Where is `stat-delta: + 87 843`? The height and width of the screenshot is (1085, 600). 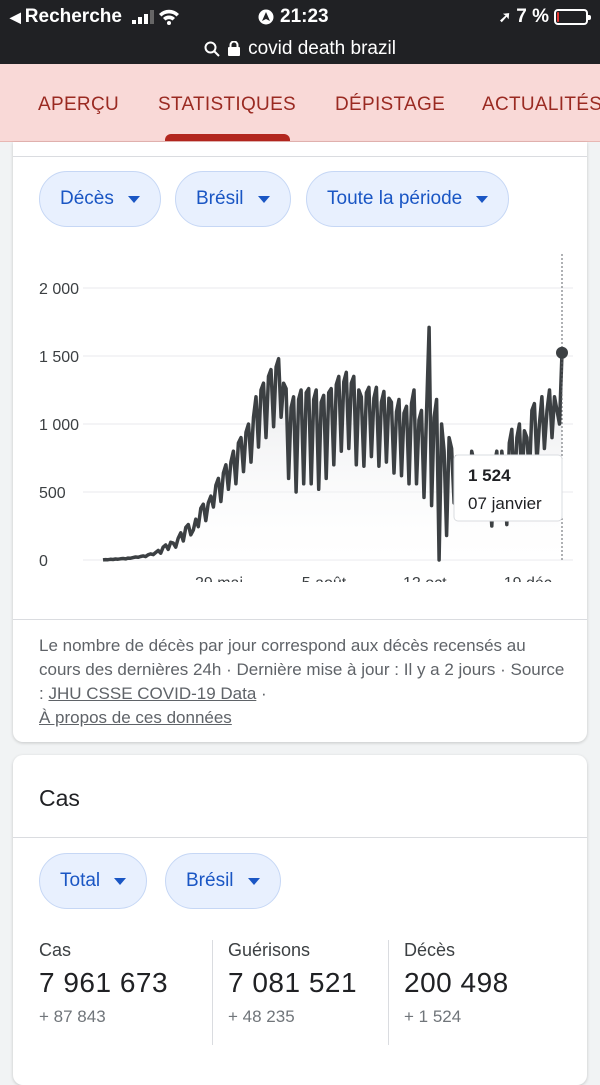
stat-delta: + 87 843 is located at coordinates (72, 1016).